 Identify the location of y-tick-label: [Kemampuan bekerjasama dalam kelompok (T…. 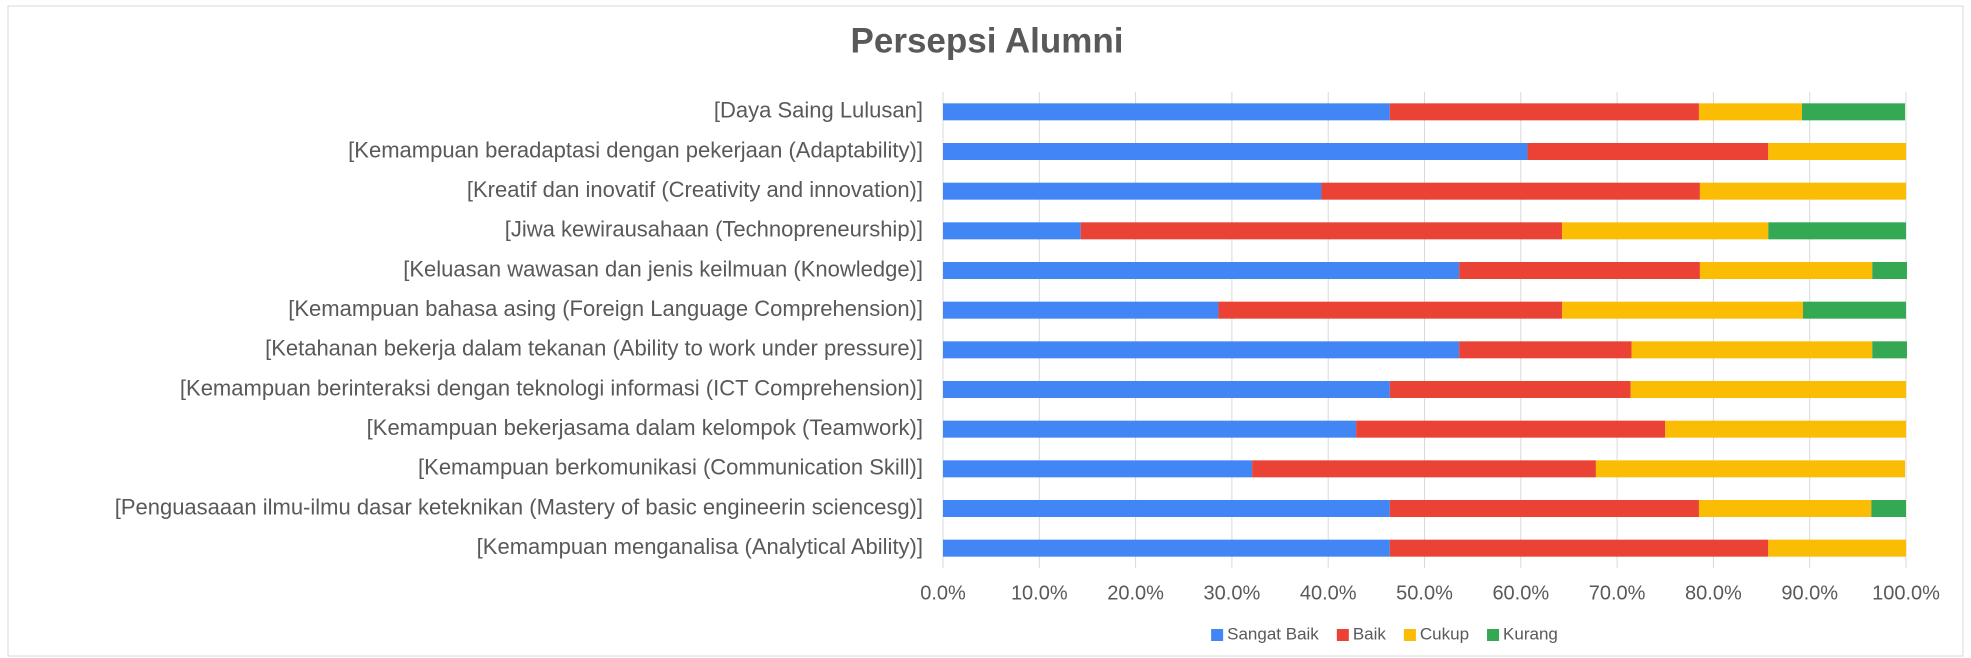
(645, 427).